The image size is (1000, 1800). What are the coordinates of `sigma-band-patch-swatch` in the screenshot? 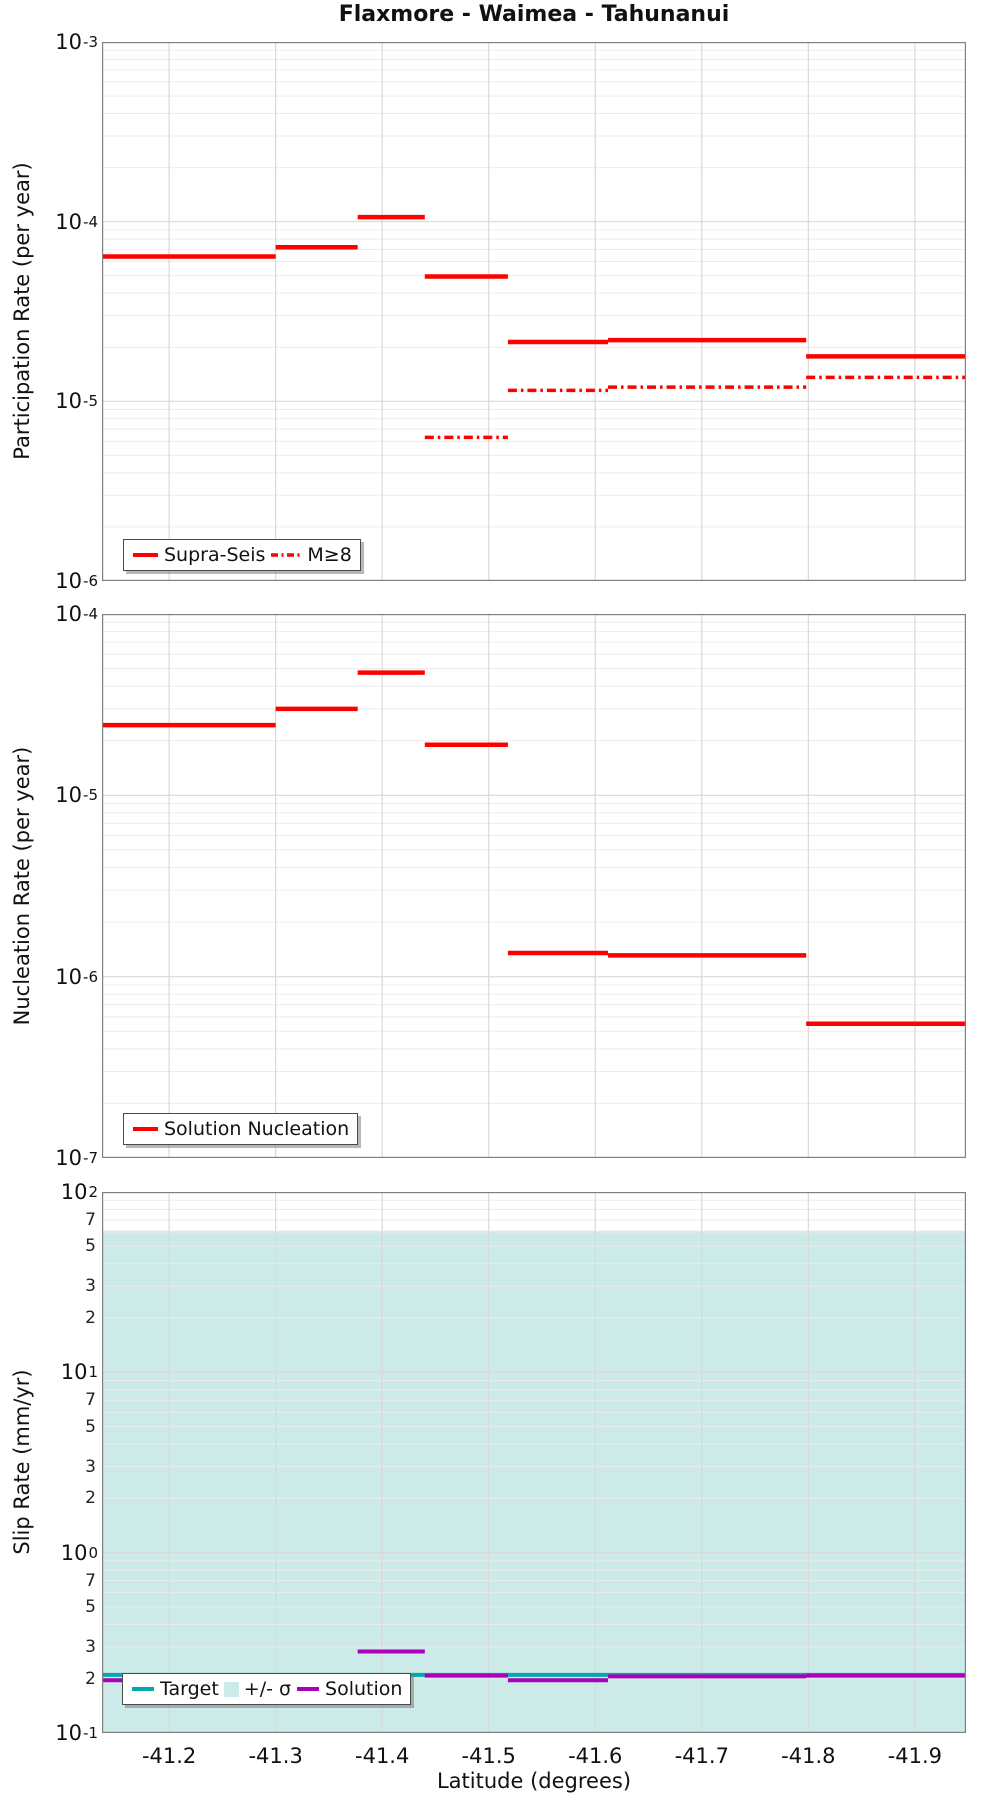 It's located at (231, 1689).